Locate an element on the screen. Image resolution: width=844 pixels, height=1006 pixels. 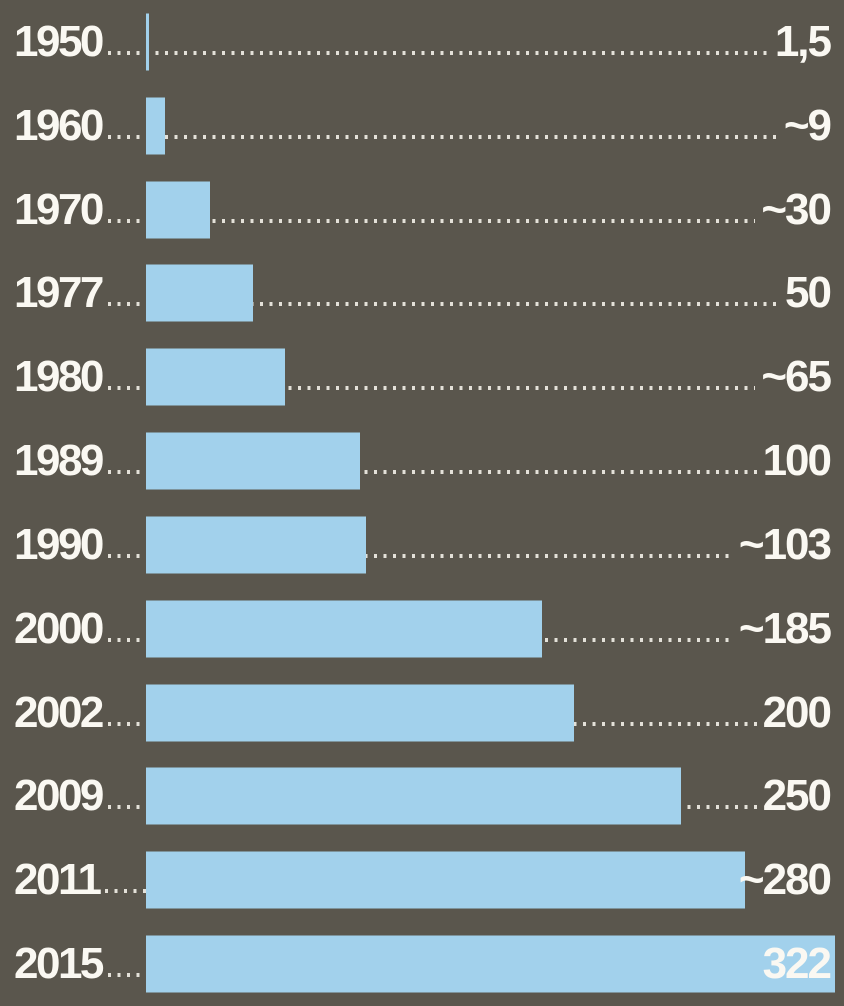
year-label: 1980 is located at coordinates (59, 377).